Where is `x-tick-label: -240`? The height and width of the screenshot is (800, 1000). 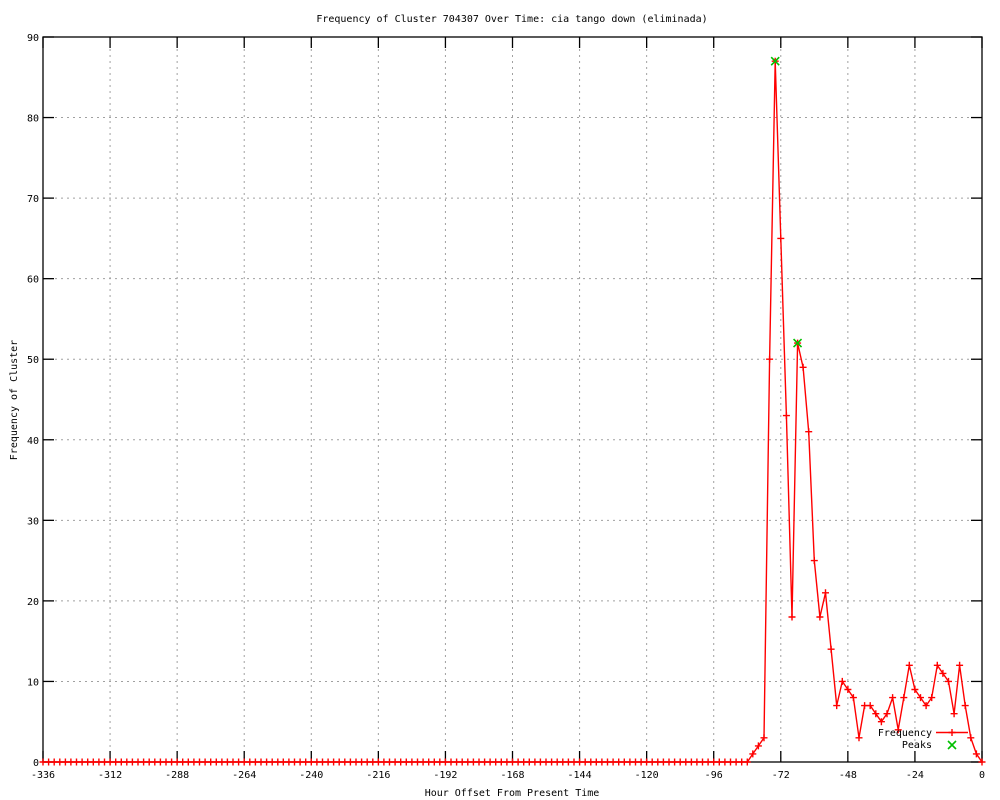 x-tick-label: -240 is located at coordinates (311, 775).